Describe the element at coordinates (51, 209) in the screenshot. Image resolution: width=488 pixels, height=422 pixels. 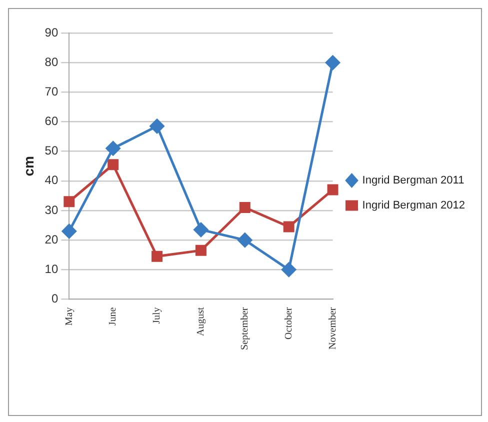
I see `y-tick-label: 30` at that location.